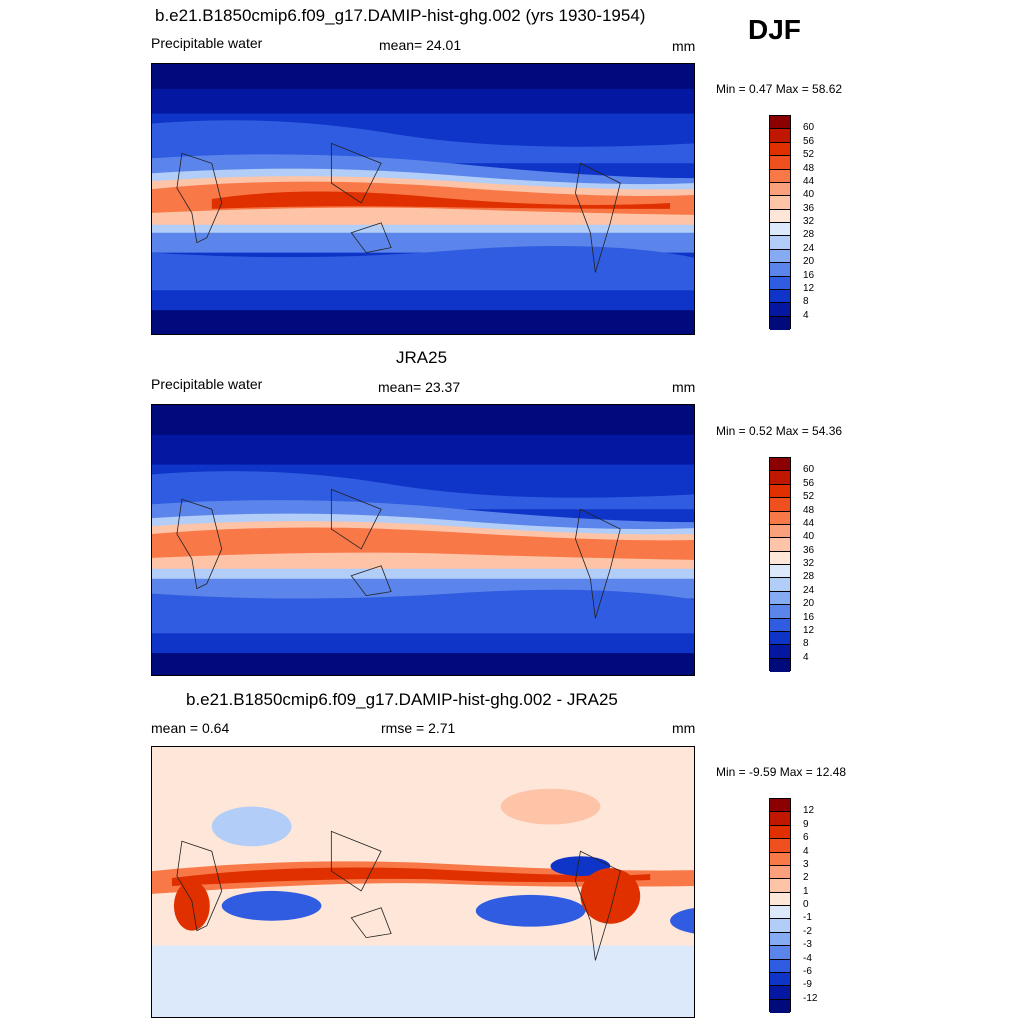 The image size is (1024, 1024). I want to click on panel-2-variable-label: Precipitable water, so click(207, 384).